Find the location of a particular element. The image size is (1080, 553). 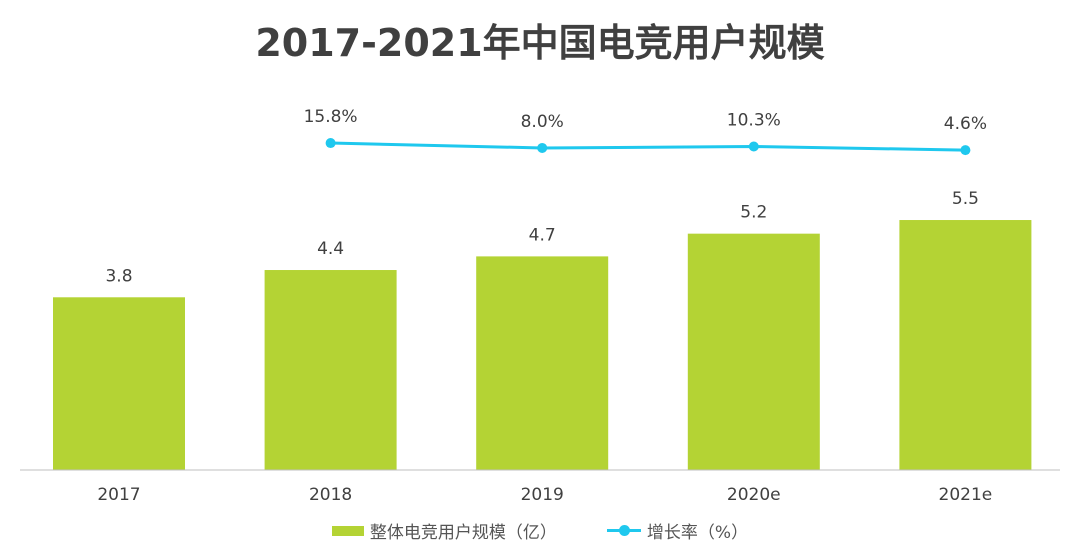

x-tick-label: 2018 is located at coordinates (330, 495).